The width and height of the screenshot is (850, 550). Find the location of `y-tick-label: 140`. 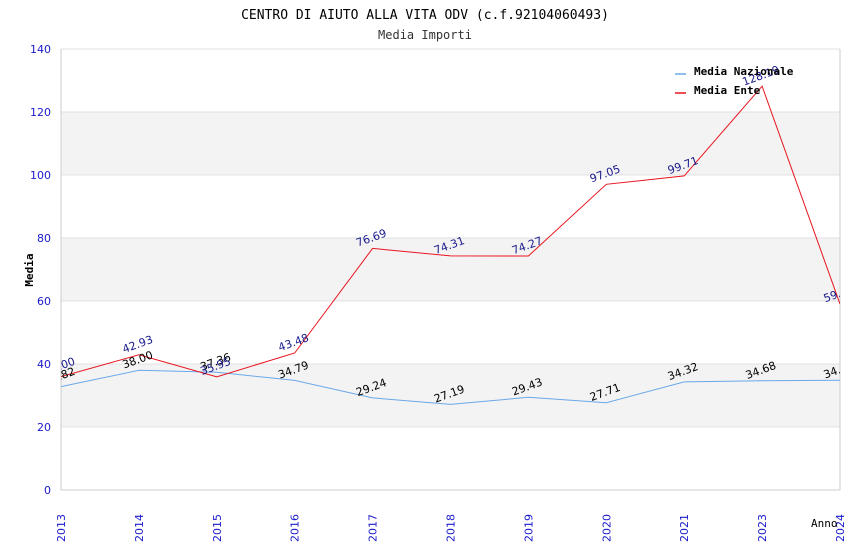

y-tick-label: 140 is located at coordinates (40, 49).